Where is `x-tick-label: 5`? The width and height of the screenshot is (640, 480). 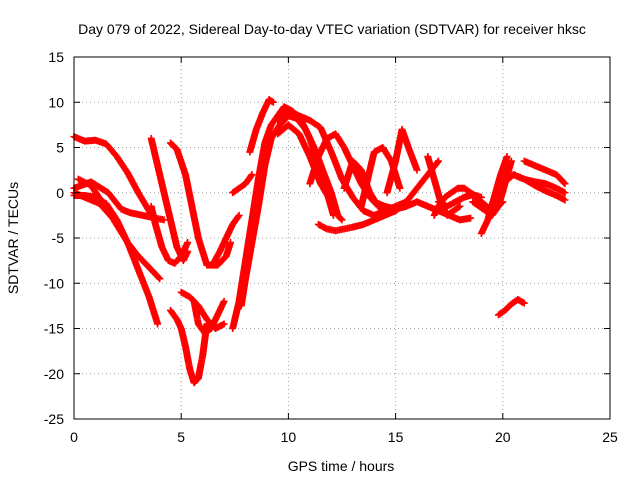
x-tick-label: 5 is located at coordinates (181, 437).